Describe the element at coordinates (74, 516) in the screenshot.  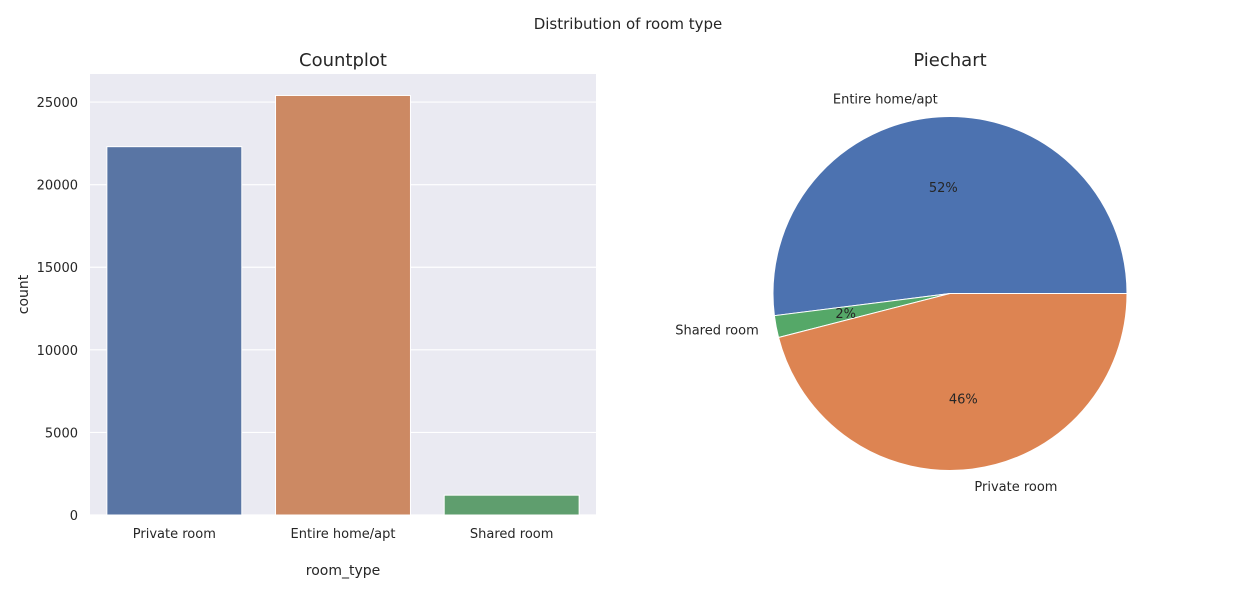
I see `countplot-y-tick-label: 0` at that location.